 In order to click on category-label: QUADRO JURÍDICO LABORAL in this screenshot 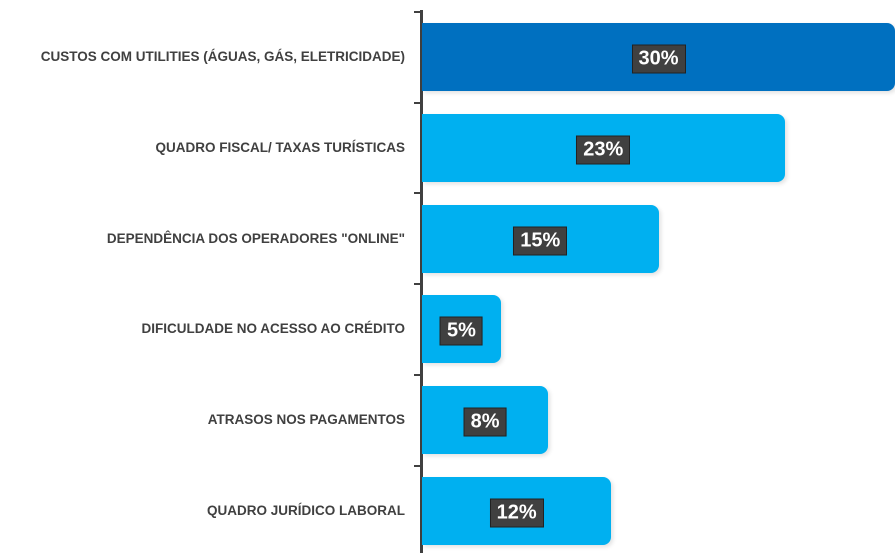, I will do `click(202, 509)`.